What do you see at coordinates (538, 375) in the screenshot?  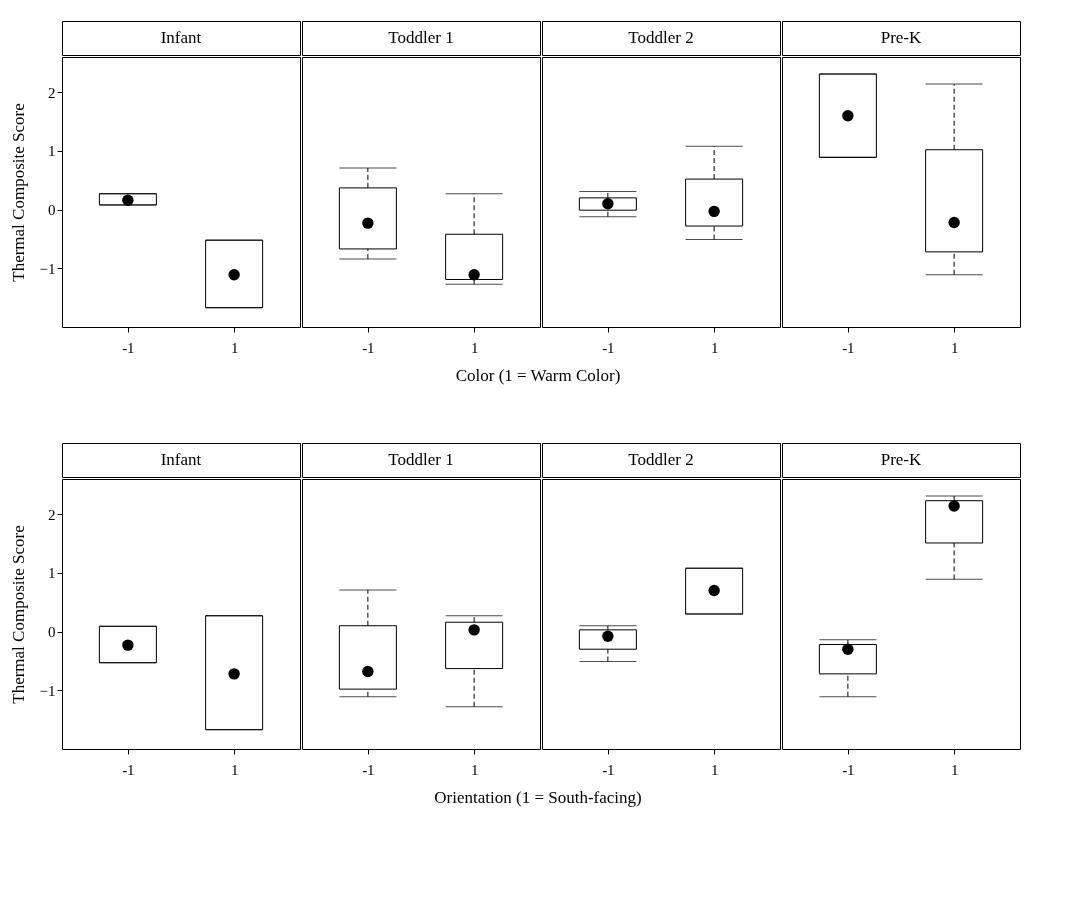 I see `text: Color (1 = Warm Color)` at bounding box center [538, 375].